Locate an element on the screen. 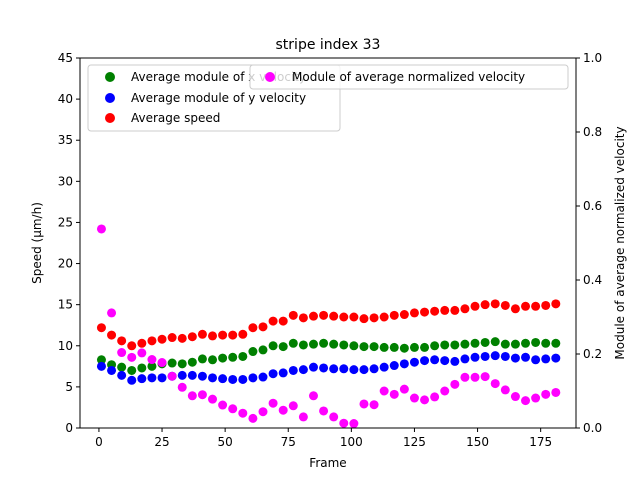 Image resolution: width=640 pixels, height=480 pixels. legend-label-speed: Average speed is located at coordinates (175, 118).